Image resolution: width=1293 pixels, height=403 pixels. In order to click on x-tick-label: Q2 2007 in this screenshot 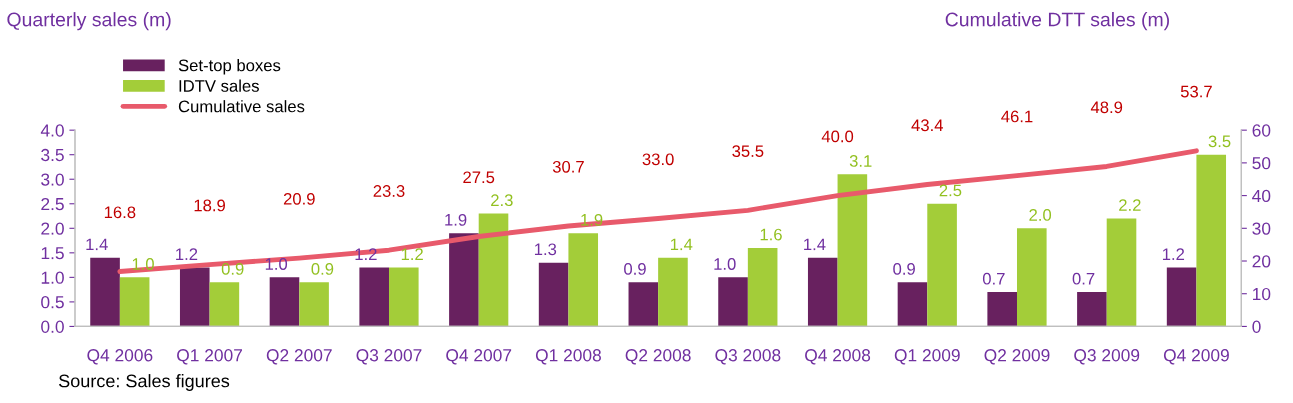, I will do `click(299, 357)`.